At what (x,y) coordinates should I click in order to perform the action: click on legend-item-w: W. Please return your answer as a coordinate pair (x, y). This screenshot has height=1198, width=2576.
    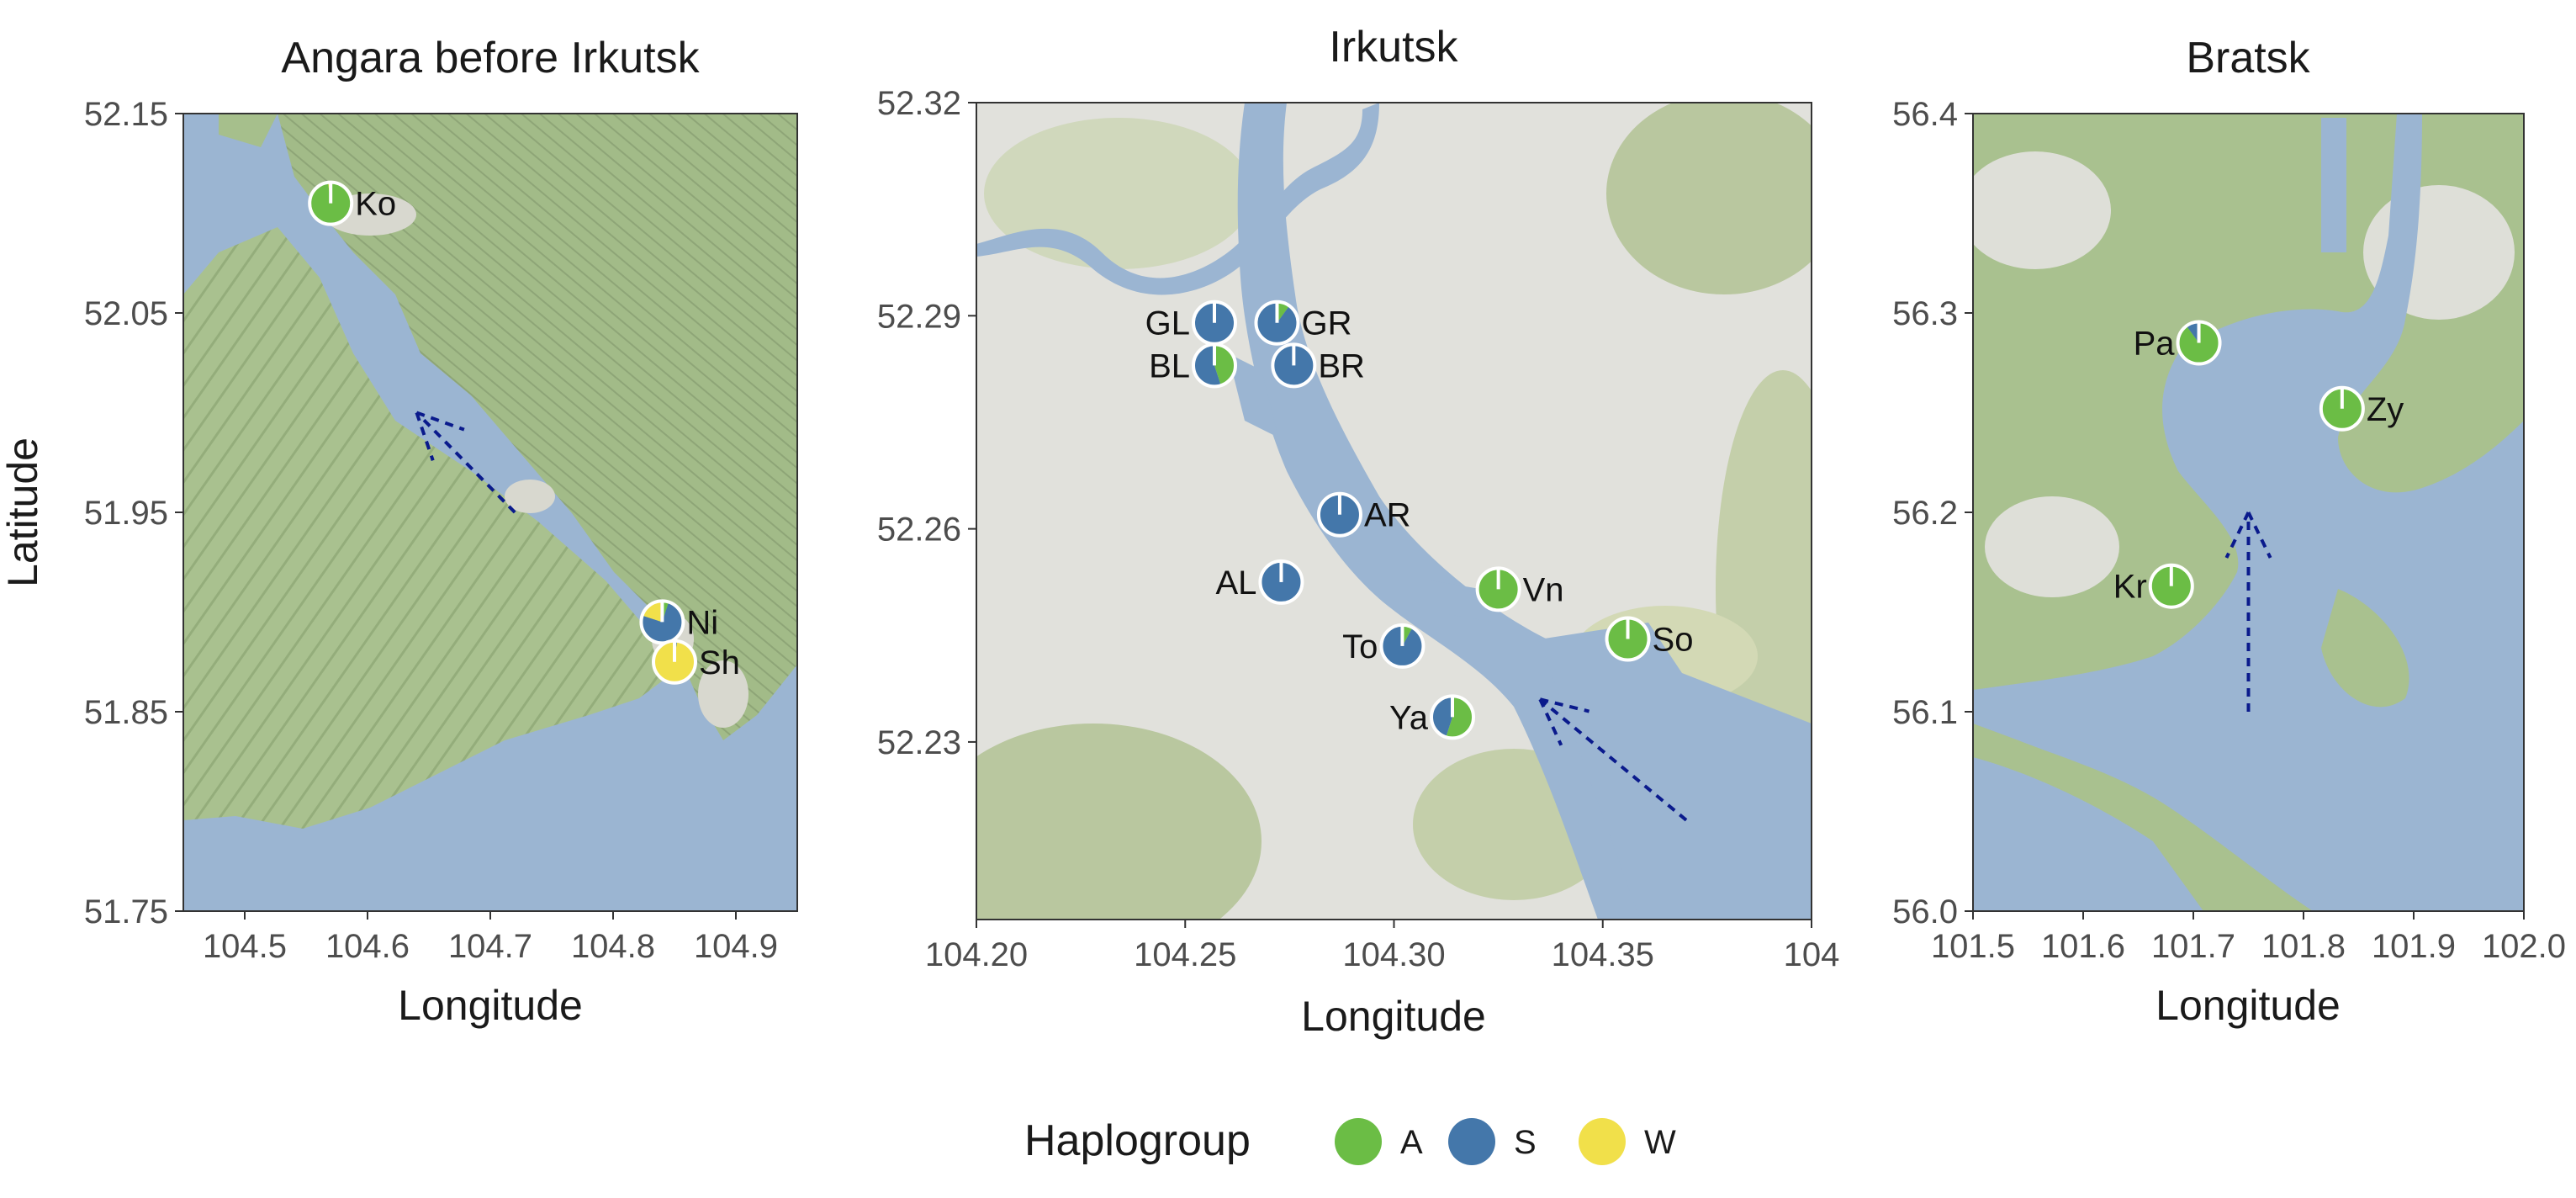
    Looking at the image, I should click on (1627, 1141).